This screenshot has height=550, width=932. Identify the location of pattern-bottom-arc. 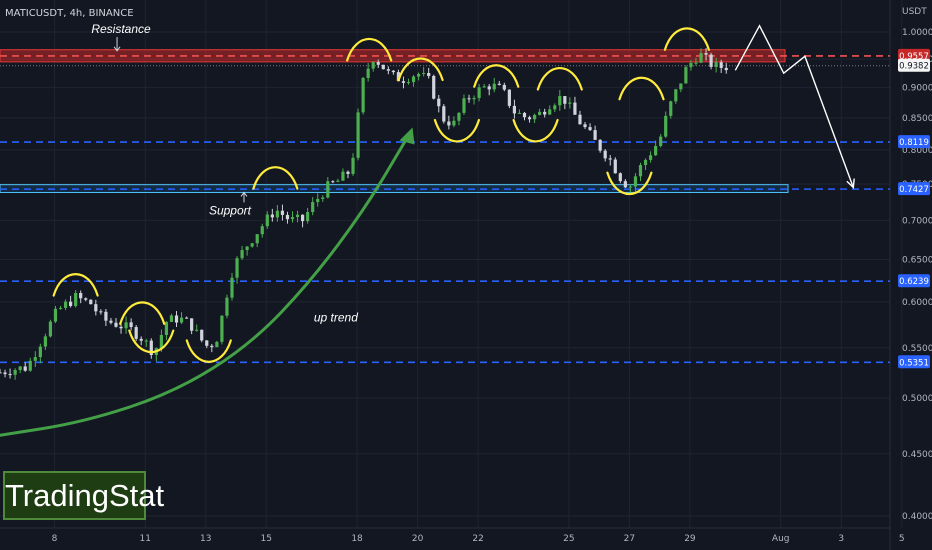
(629, 183).